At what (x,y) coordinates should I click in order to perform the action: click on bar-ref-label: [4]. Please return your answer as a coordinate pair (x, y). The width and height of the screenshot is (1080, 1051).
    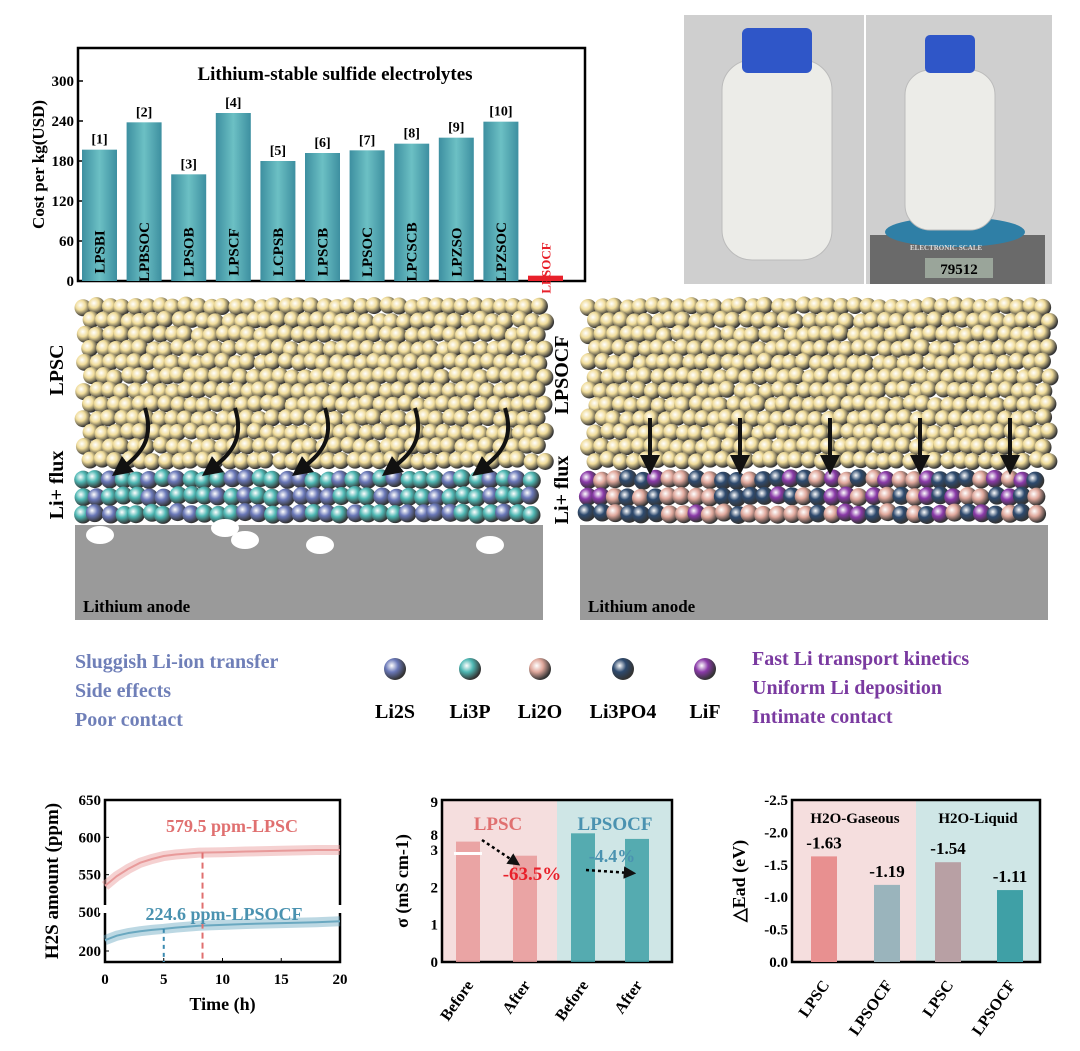
    Looking at the image, I should click on (233, 103).